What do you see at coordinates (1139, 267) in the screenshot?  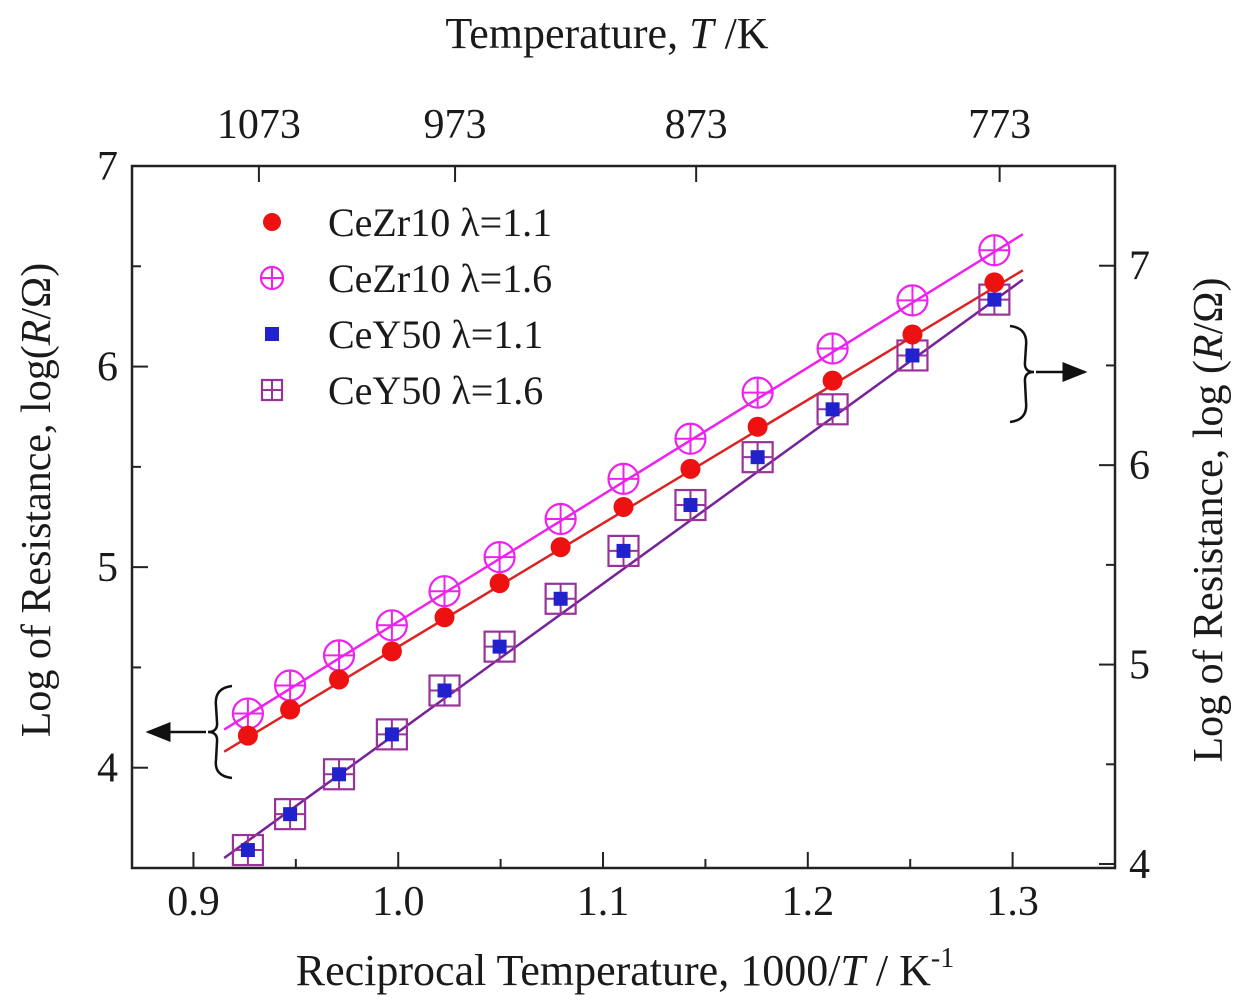 I see `right-tick-label: 7` at bounding box center [1139, 267].